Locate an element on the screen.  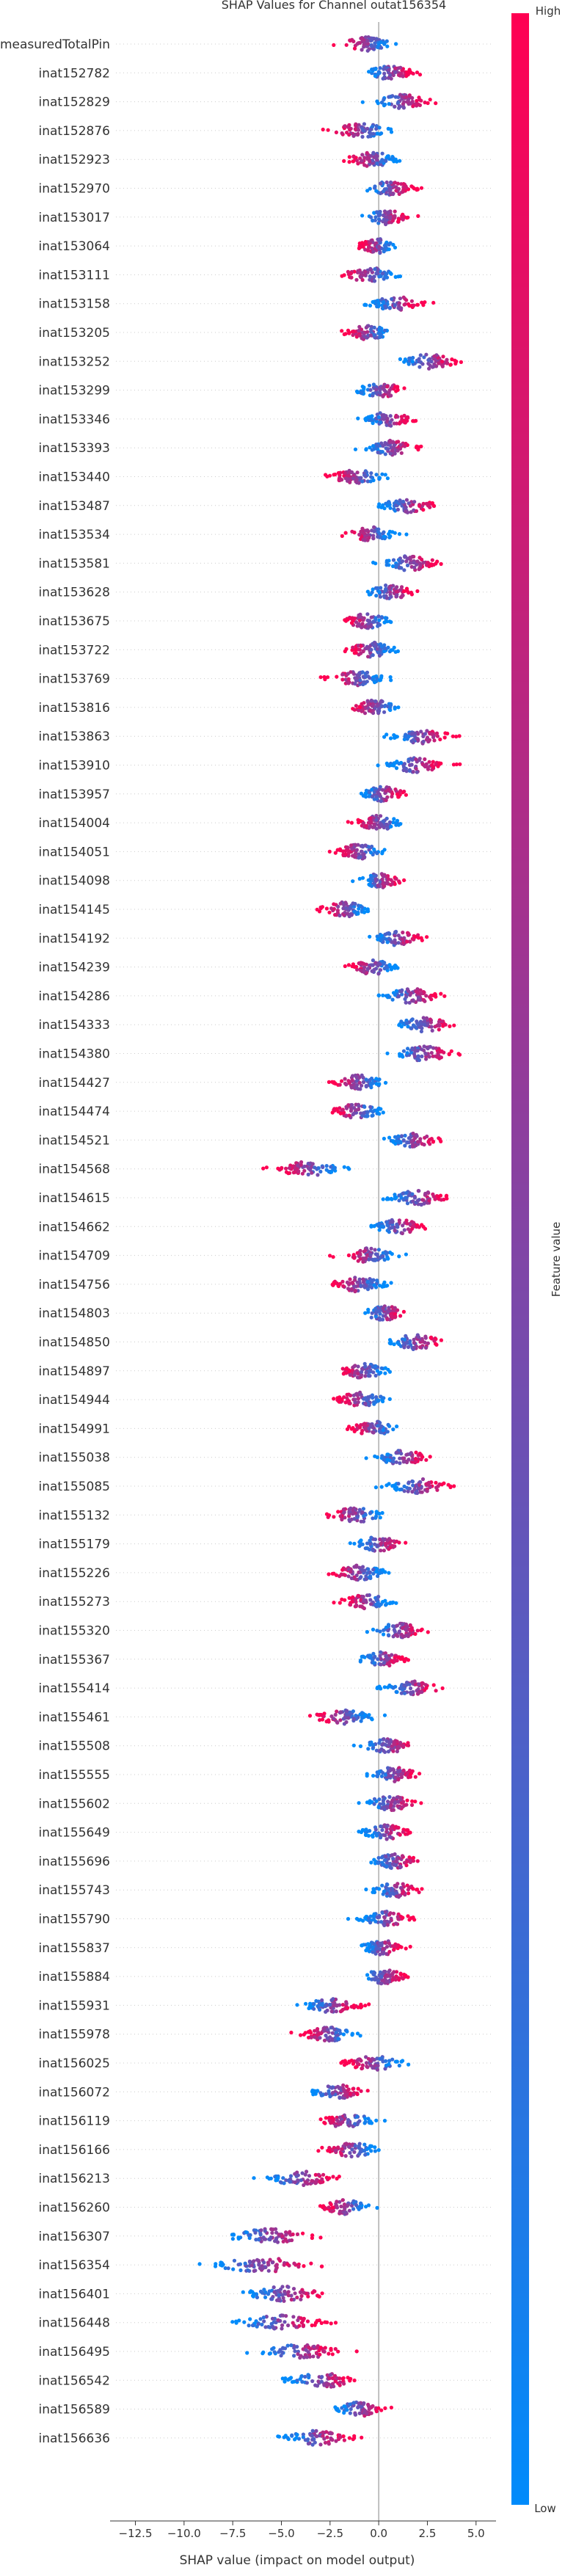
feature-row: inat155414 is located at coordinates (265, 1688).